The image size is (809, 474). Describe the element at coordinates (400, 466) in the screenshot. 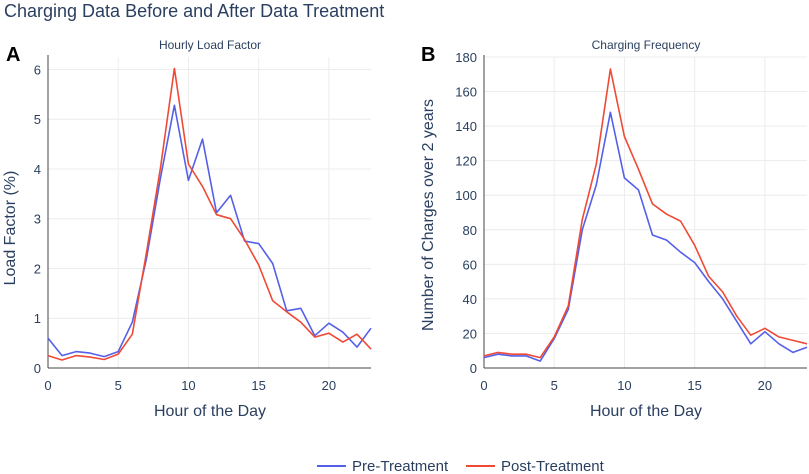

I see `legend-label-pre-treatment: Pre-Treatment` at that location.